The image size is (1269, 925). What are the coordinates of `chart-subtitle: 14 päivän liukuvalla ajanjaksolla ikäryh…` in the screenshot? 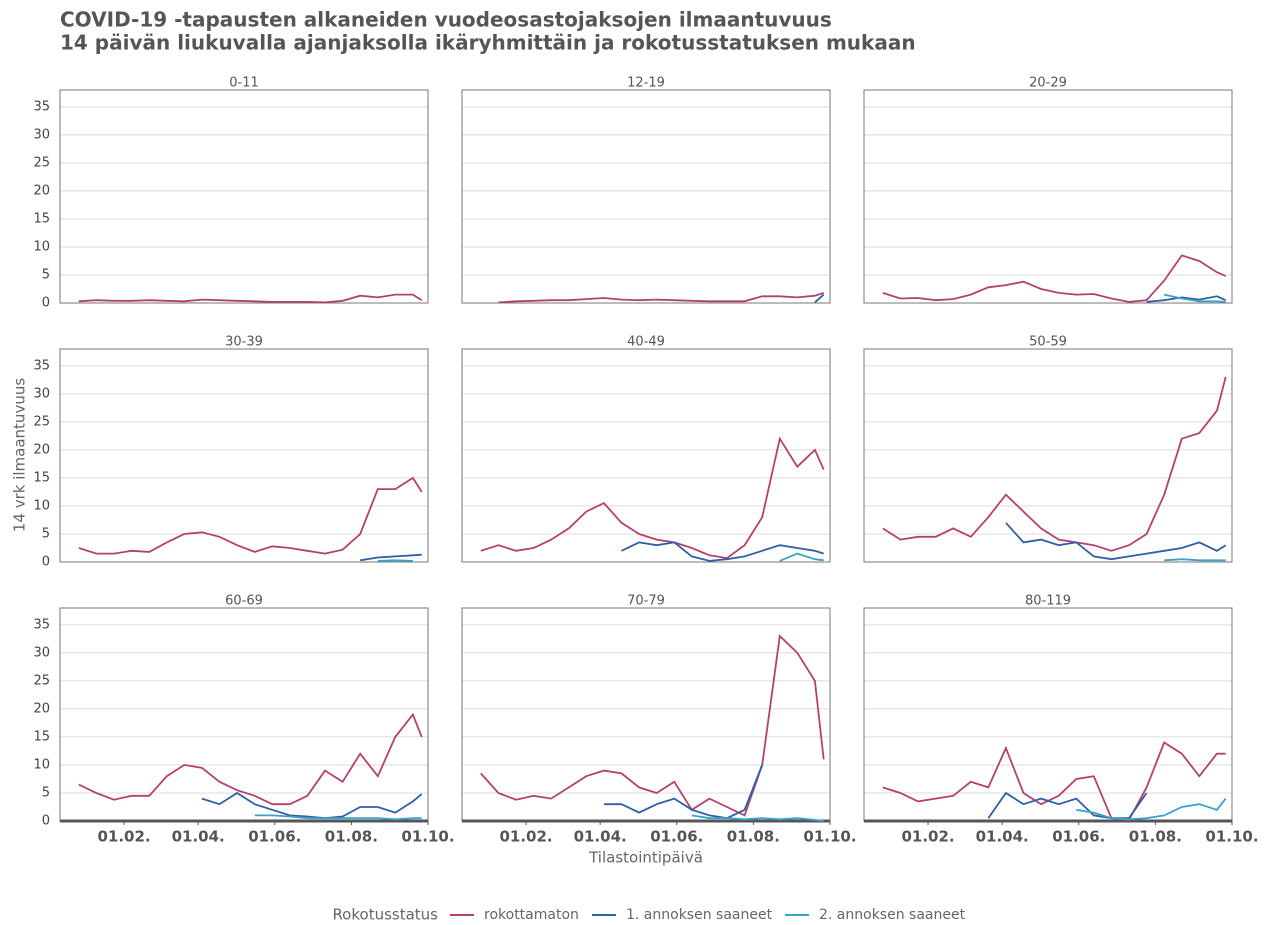 It's located at (488, 43).